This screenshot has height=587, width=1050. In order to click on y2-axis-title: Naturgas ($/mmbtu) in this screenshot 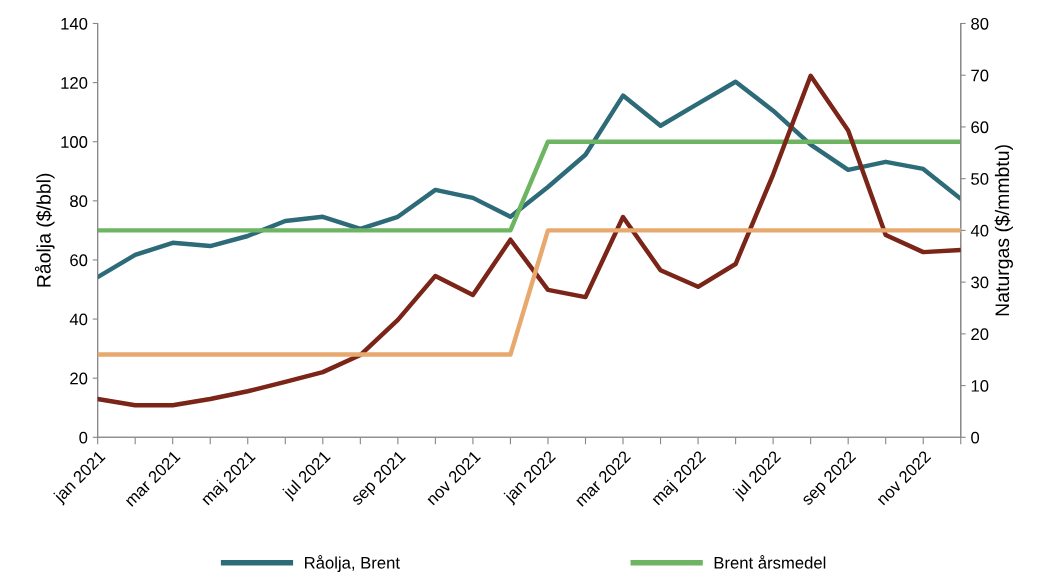, I will do `click(1003, 230)`.